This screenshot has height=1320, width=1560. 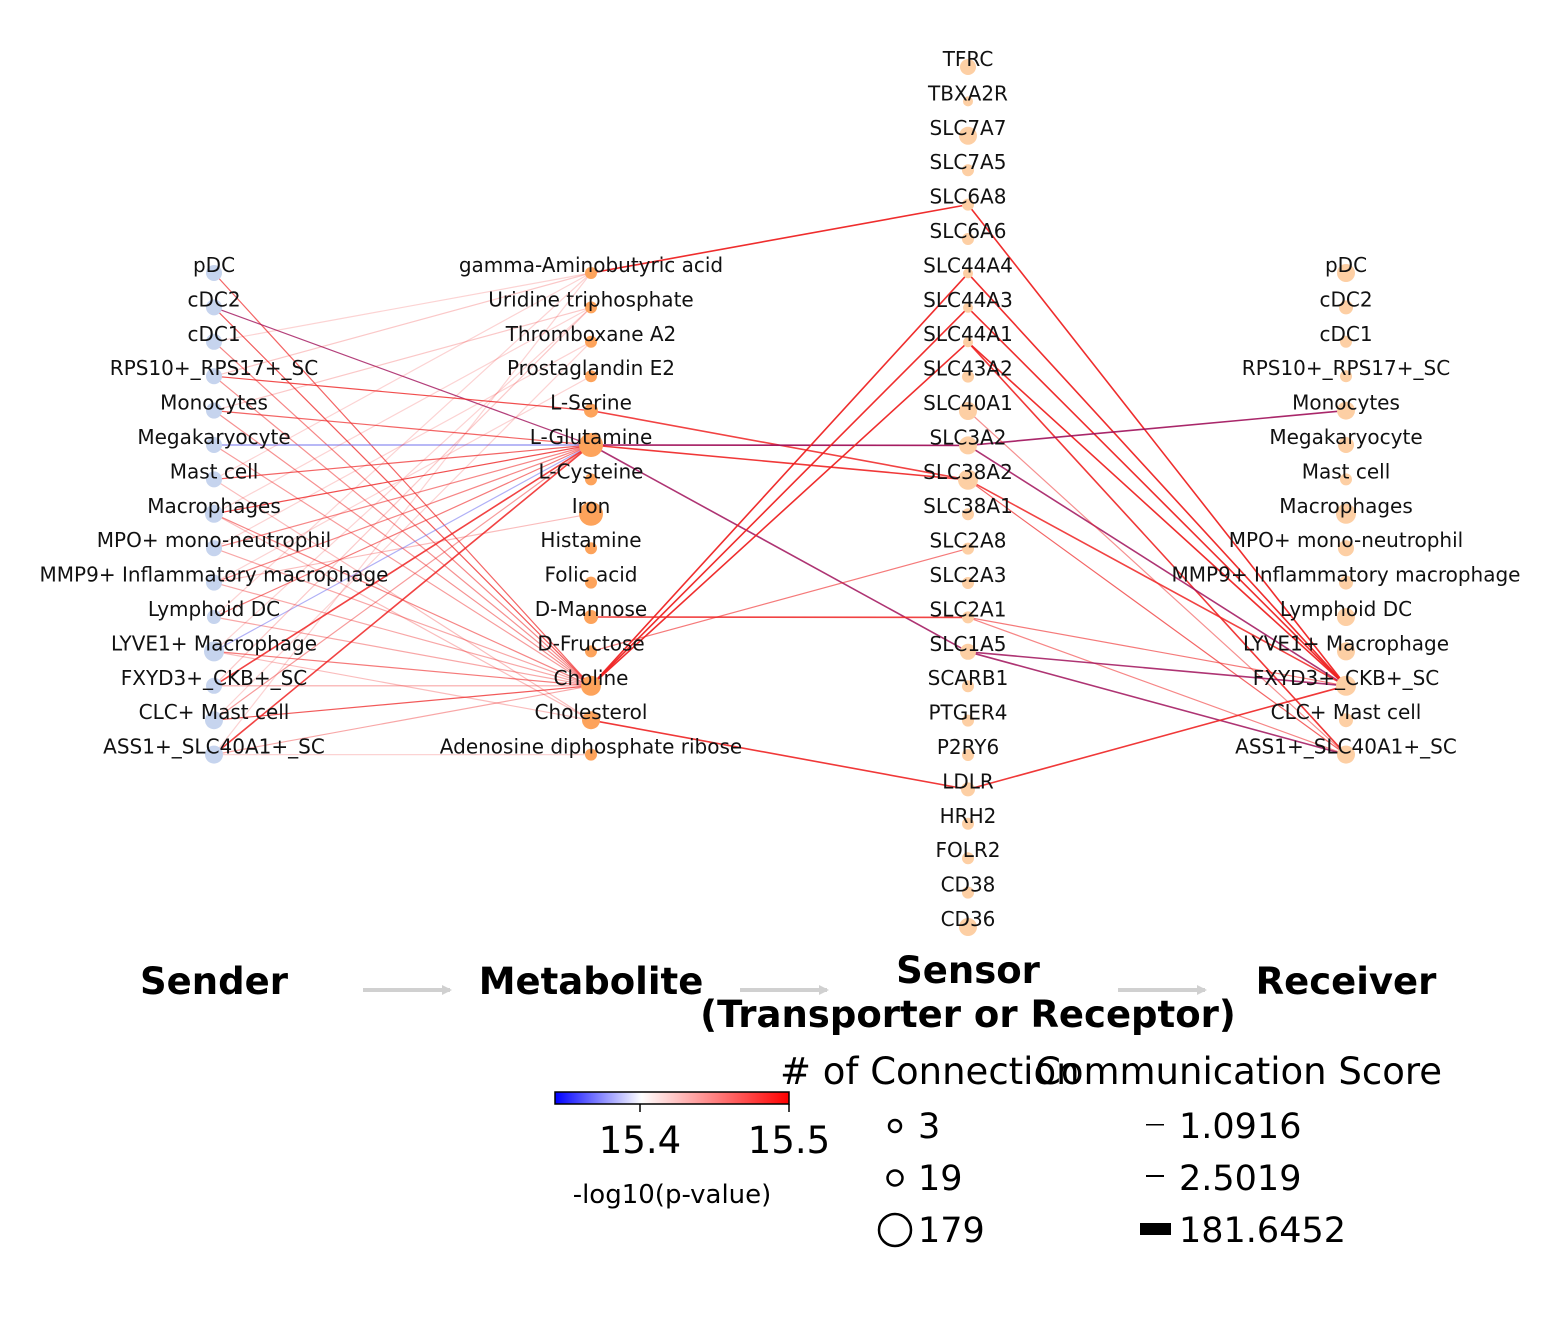 I want to click on sensor-label: SLC7A7, so click(x=968, y=128).